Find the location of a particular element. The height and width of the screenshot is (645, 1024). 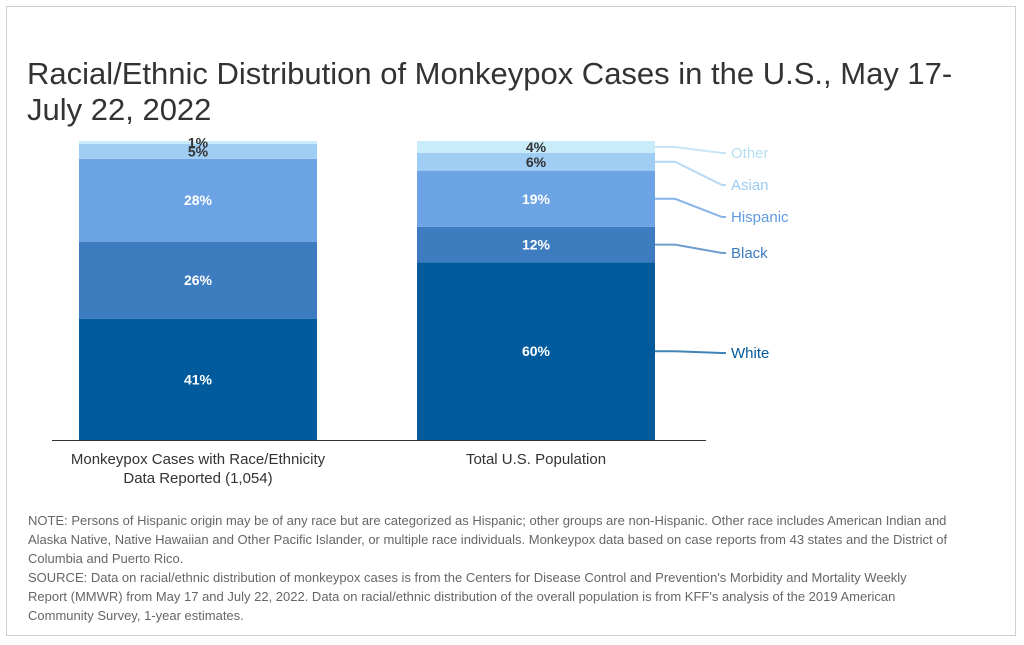

category-label-1-line-0: Total U.S. Population is located at coordinates (536, 459).